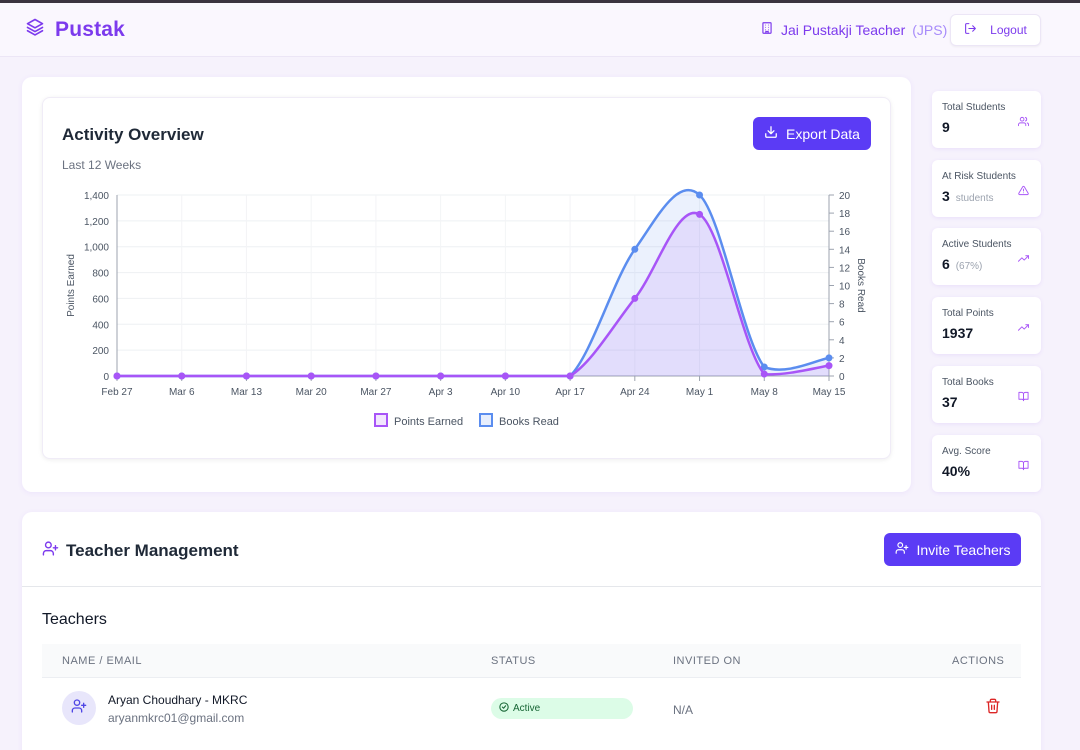 The width and height of the screenshot is (1080, 750). I want to click on y2-tick-label: 4, so click(842, 341).